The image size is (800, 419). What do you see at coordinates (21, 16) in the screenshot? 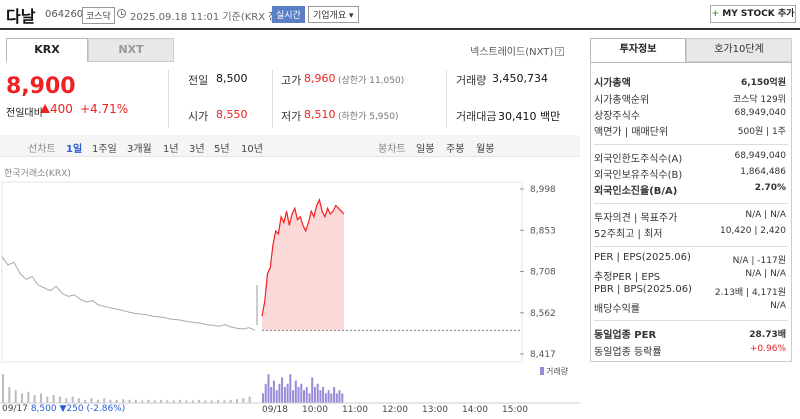
I see `stock-name: 다날` at bounding box center [21, 16].